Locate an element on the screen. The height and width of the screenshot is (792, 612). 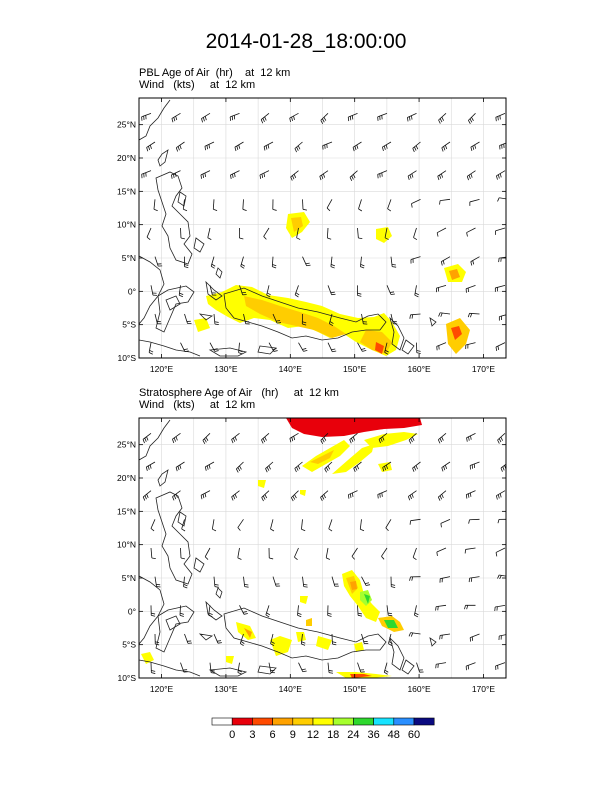
x-tick-label: 150°E is located at coordinates (355, 689).